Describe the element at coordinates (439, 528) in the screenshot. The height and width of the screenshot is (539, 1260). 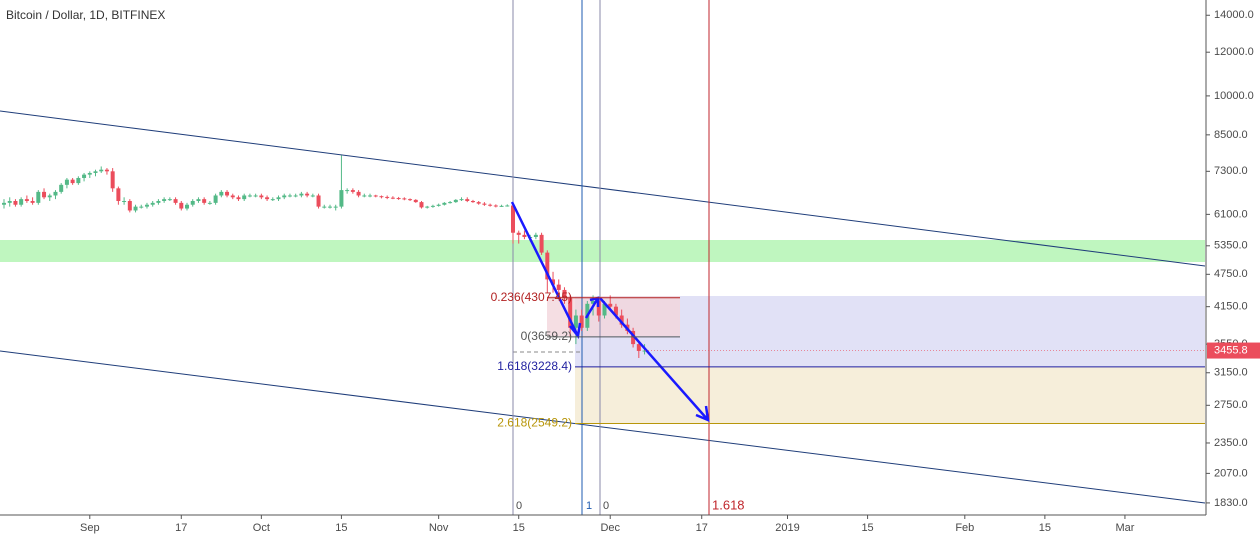
I see `x-tick-label: Nov` at that location.